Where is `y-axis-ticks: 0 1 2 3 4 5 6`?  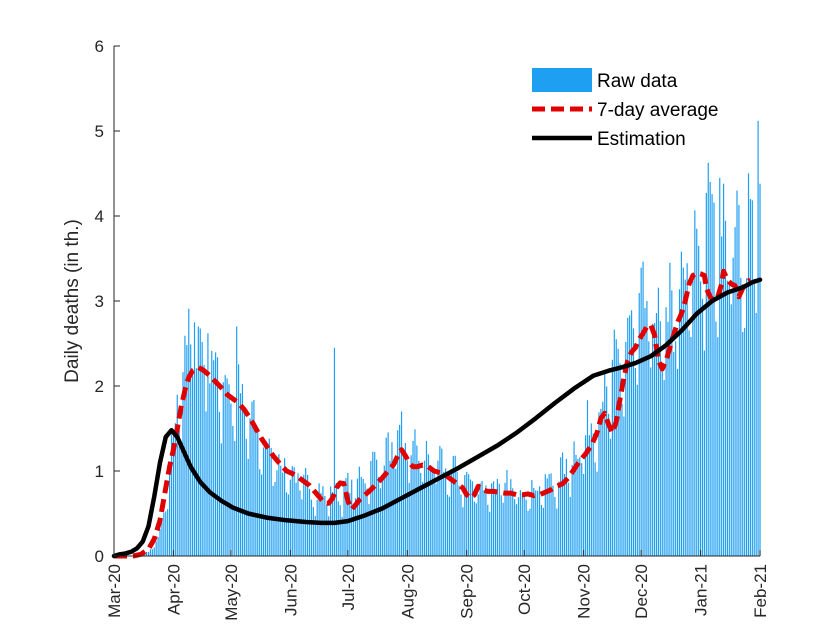
y-axis-ticks: 0 1 2 3 4 5 6 is located at coordinates (107, 301).